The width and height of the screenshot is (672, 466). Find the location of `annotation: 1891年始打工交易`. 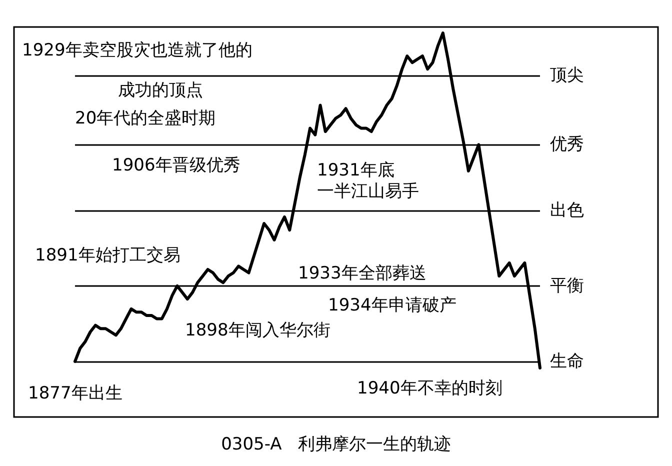

annotation: 1891年始打工交易 is located at coordinates (107, 256).